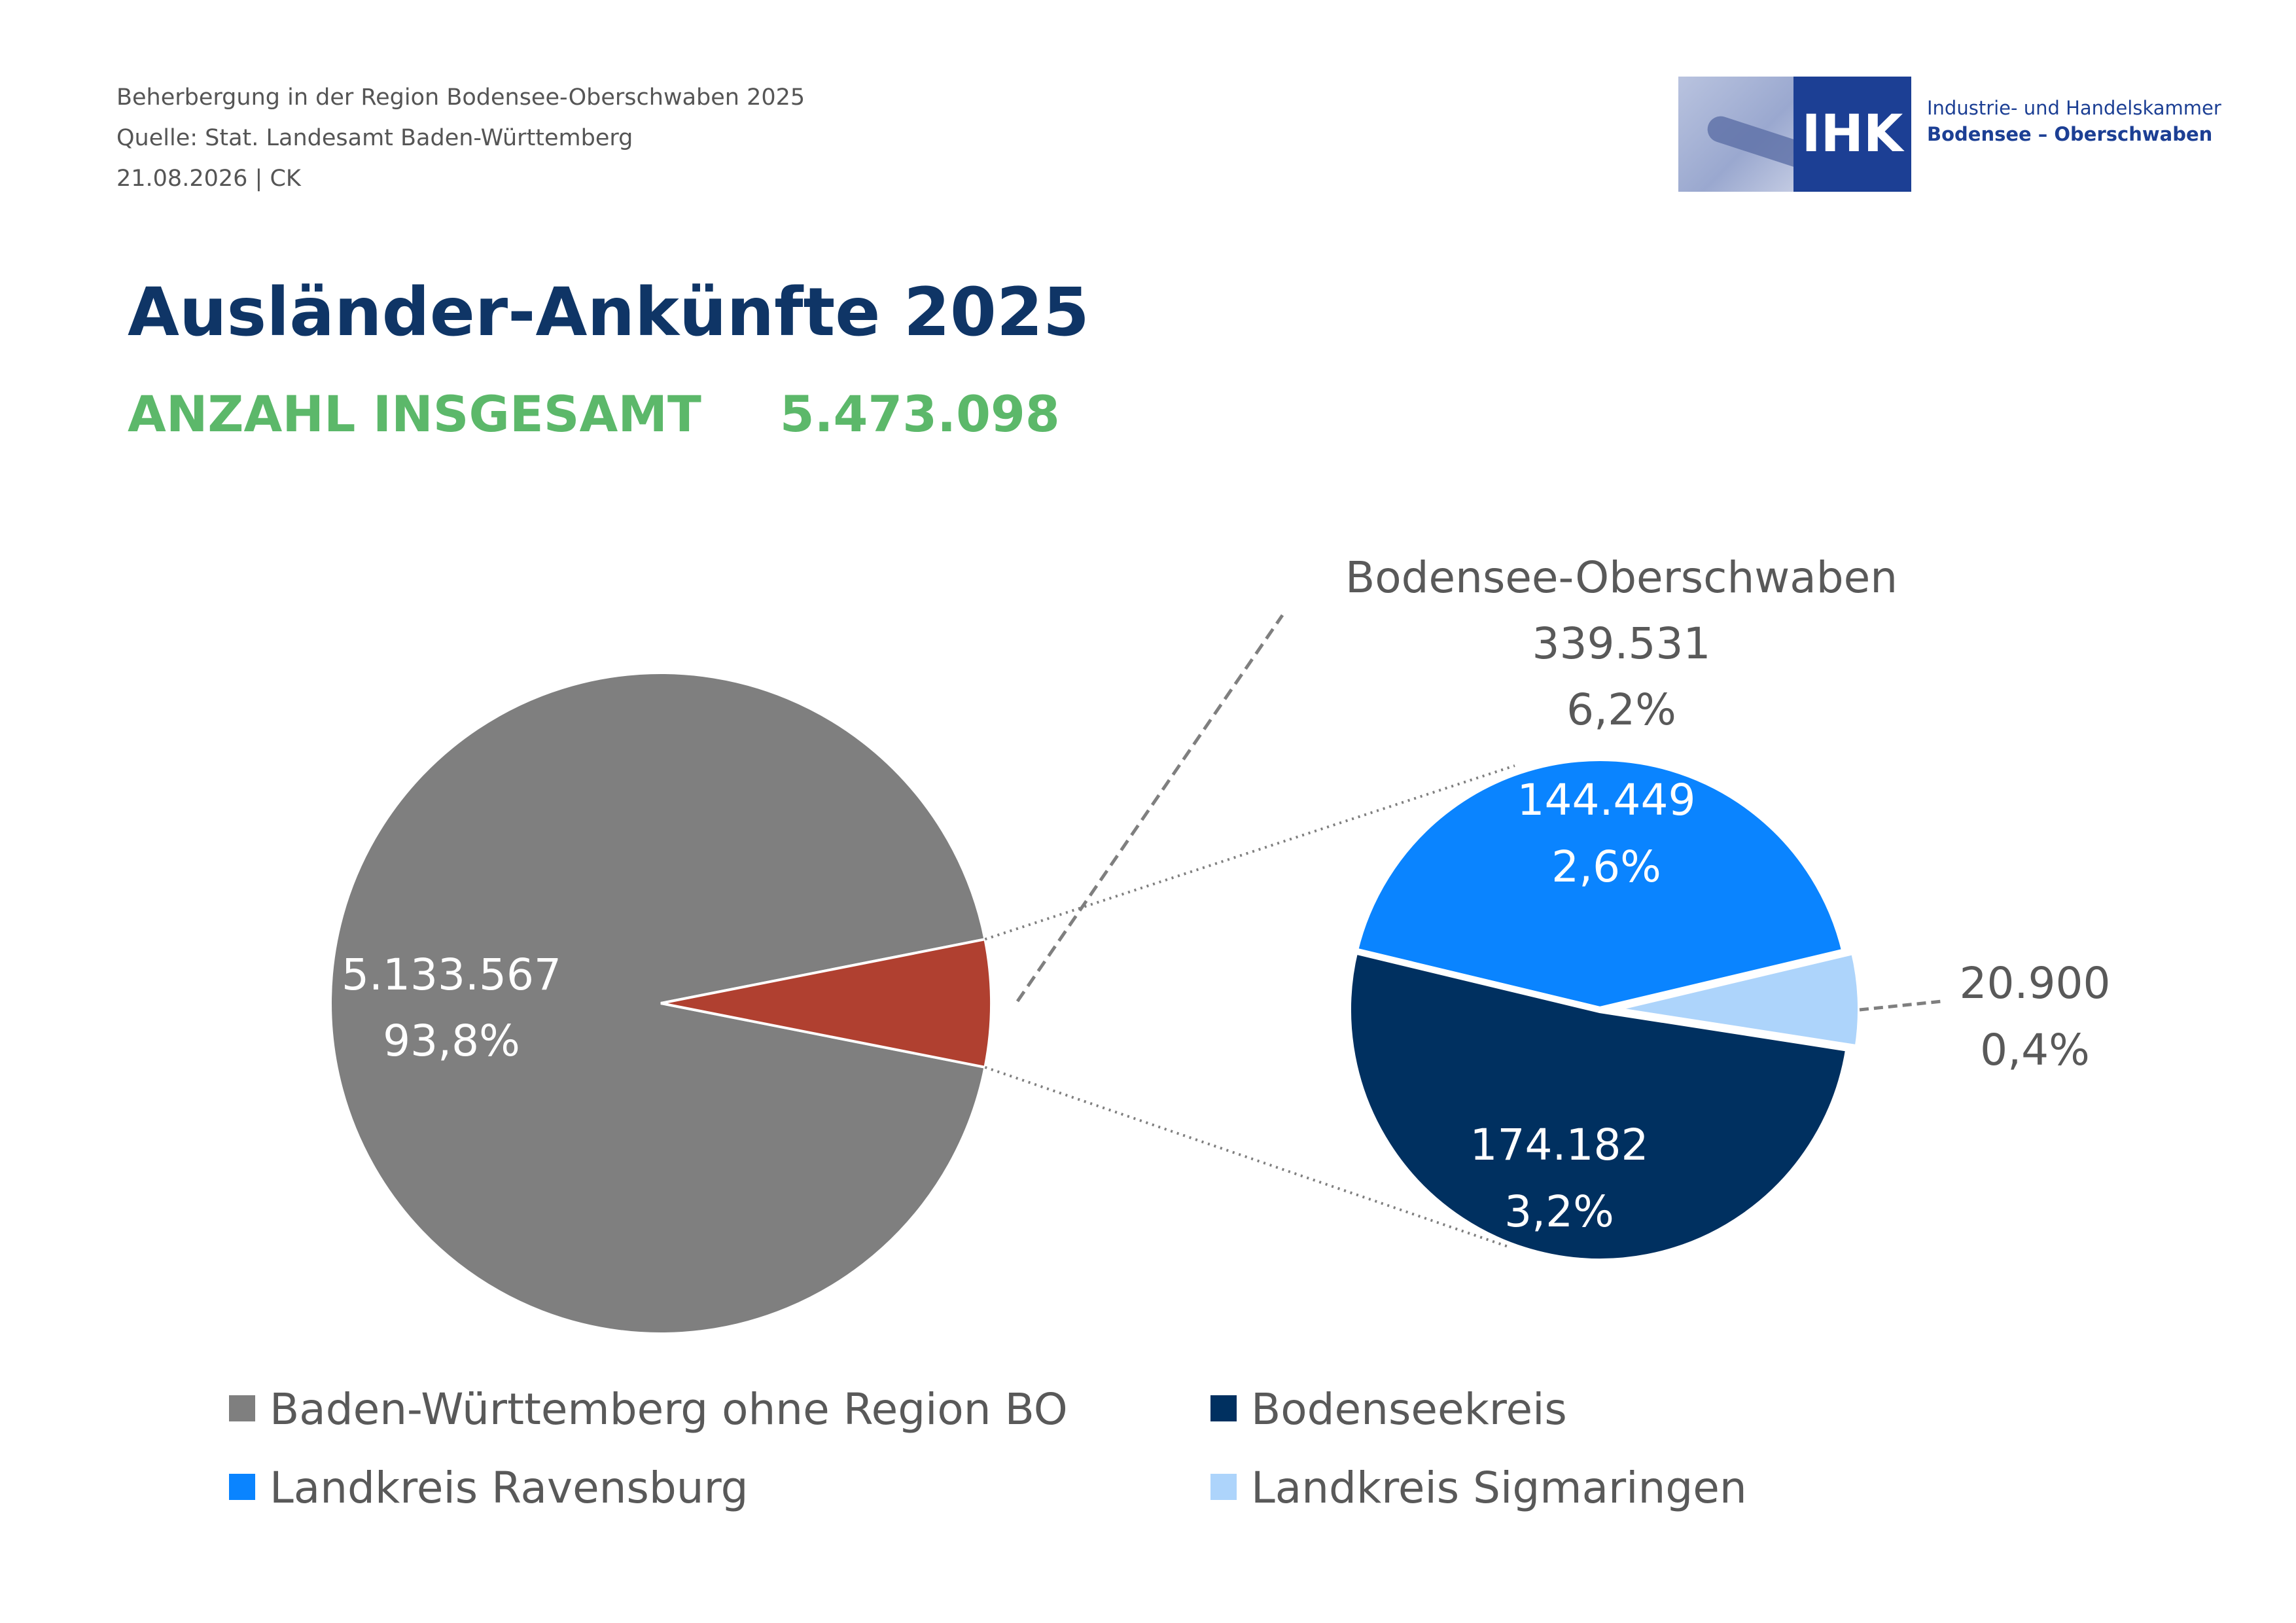  Describe the element at coordinates (1622, 577) in the screenshot. I see `data-label-bo-name: Bodensee-Oberschwaben` at that location.